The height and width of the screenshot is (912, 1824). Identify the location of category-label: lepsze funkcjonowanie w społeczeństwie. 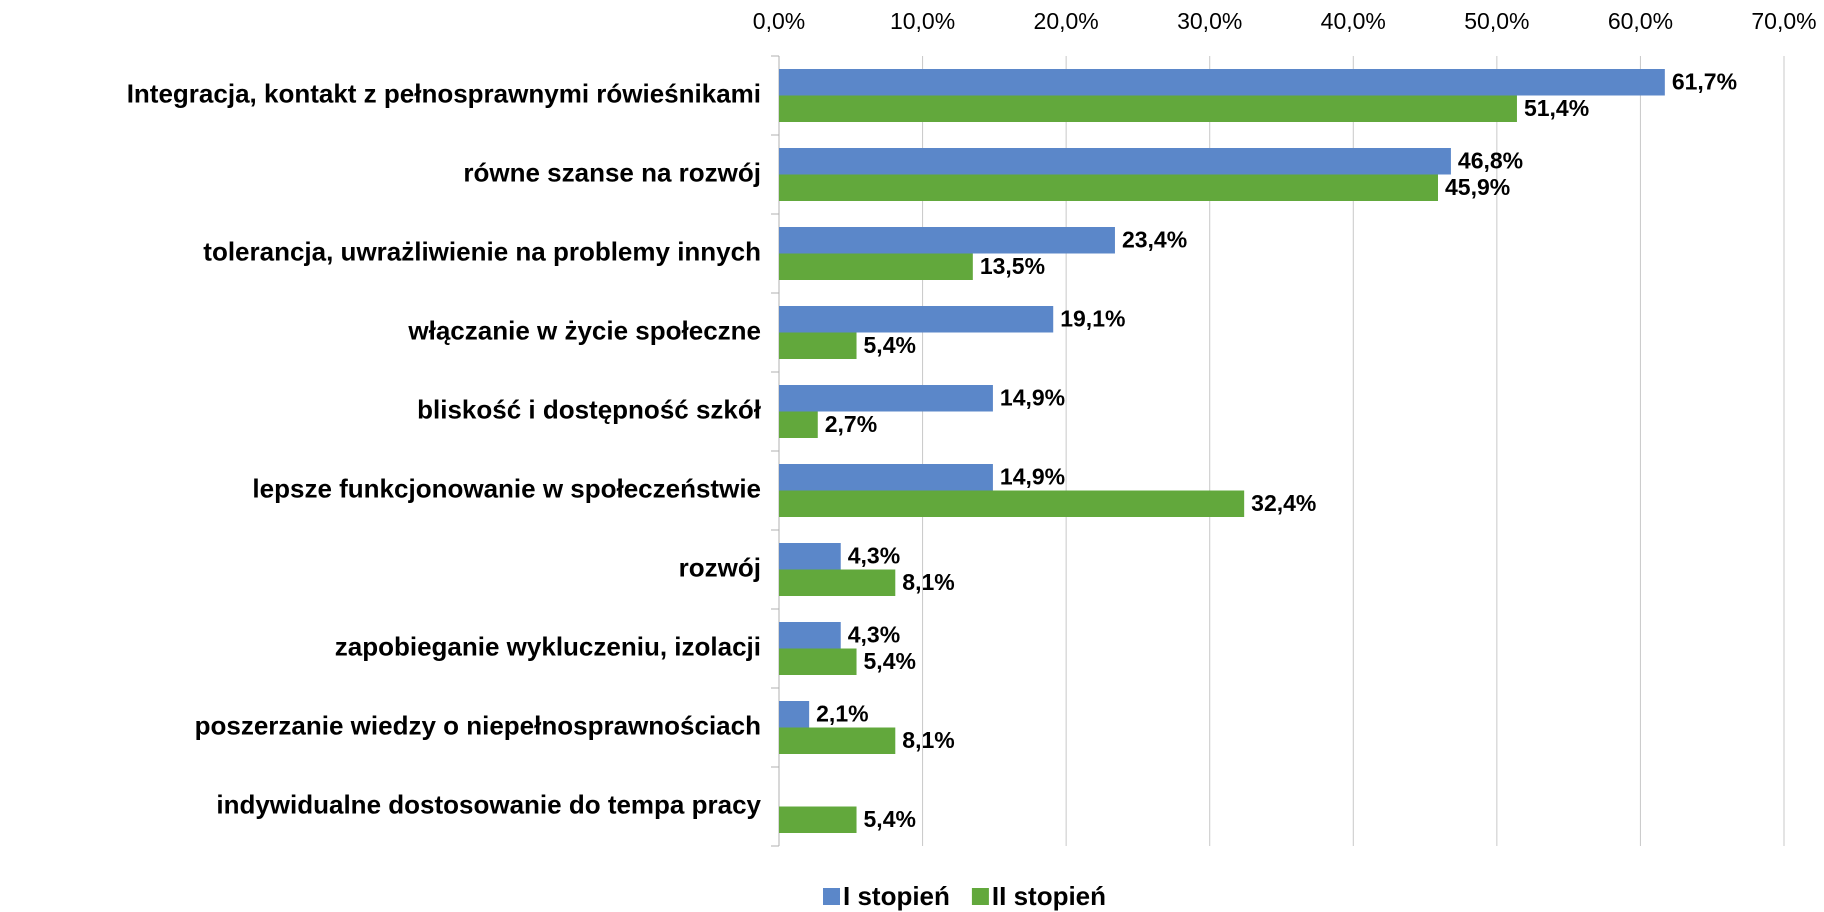
(506, 488).